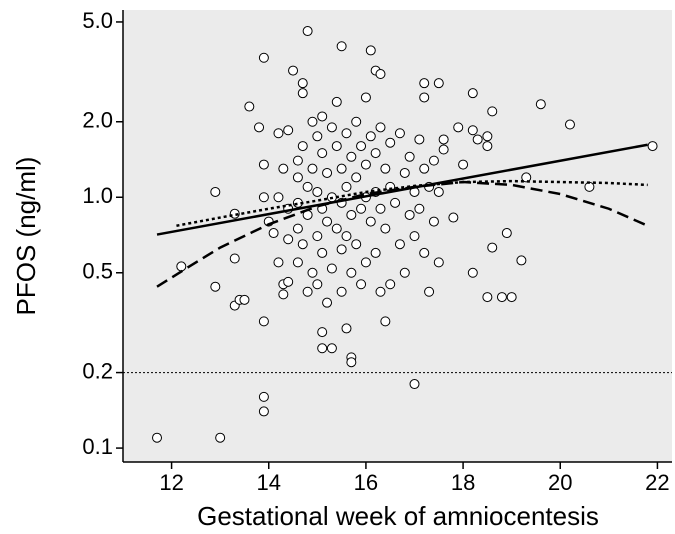 Image resolution: width=675 pixels, height=534 pixels. What do you see at coordinates (97, 120) in the screenshot?
I see `y-tick-label: 2.0` at bounding box center [97, 120].